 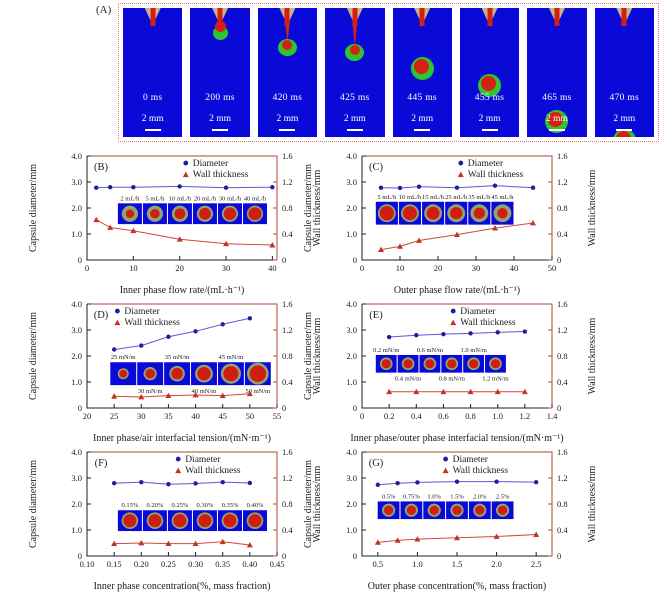 I want to click on svg-text: 10 mL/h, so click(x=410, y=197).